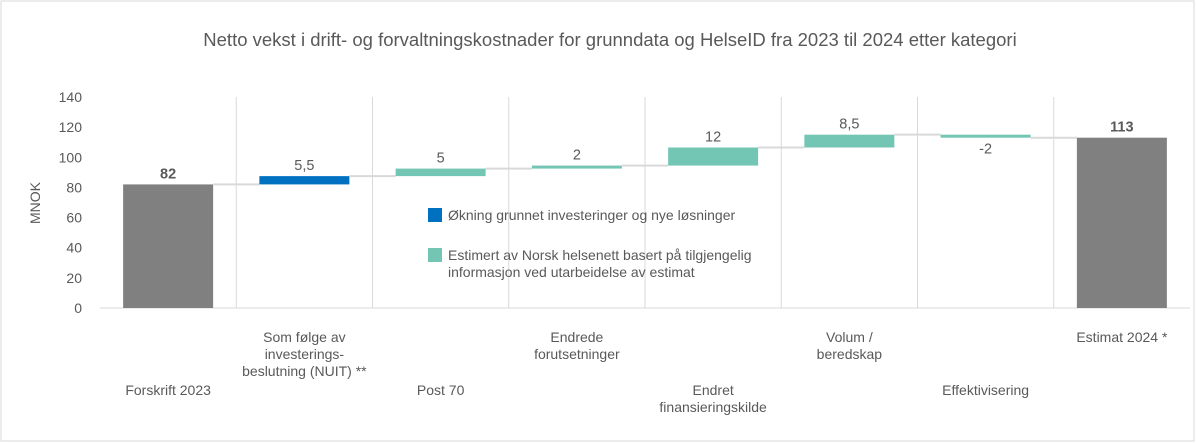 The image size is (1196, 443). Describe the element at coordinates (35, 202) in the screenshot. I see `y-axis-label: MNOK` at that location.